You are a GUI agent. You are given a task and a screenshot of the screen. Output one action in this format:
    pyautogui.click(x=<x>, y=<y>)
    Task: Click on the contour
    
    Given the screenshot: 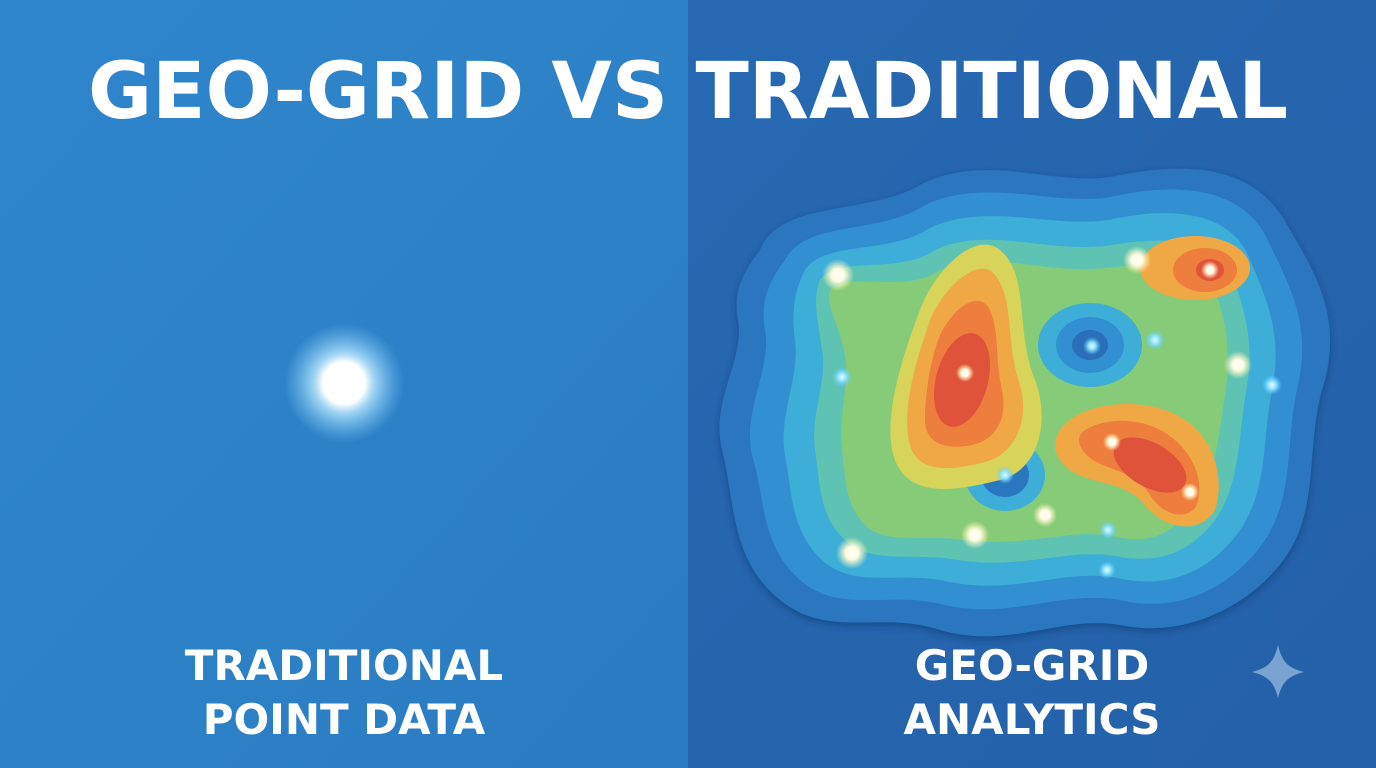 What is the action you would take?
    pyautogui.click(x=1150, y=465)
    